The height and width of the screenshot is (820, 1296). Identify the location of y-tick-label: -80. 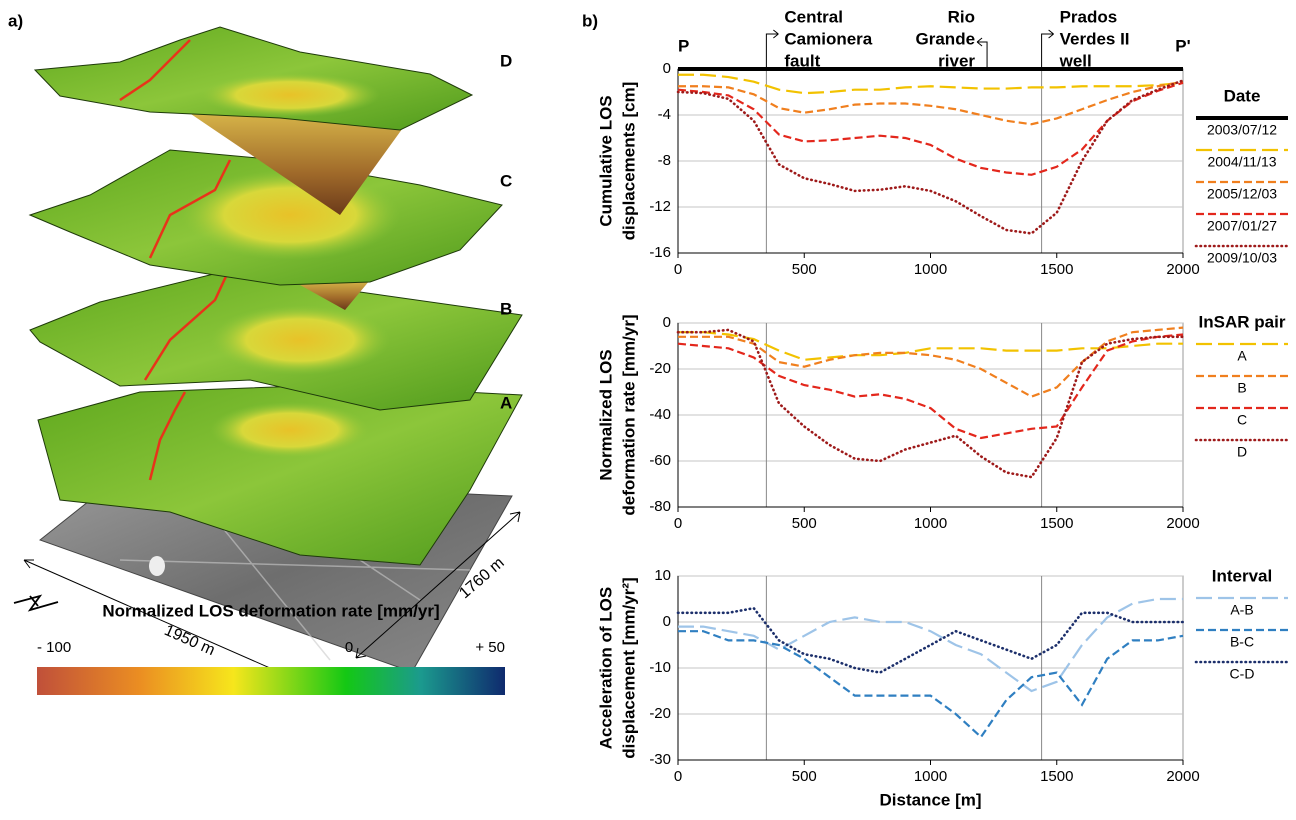
(660, 506).